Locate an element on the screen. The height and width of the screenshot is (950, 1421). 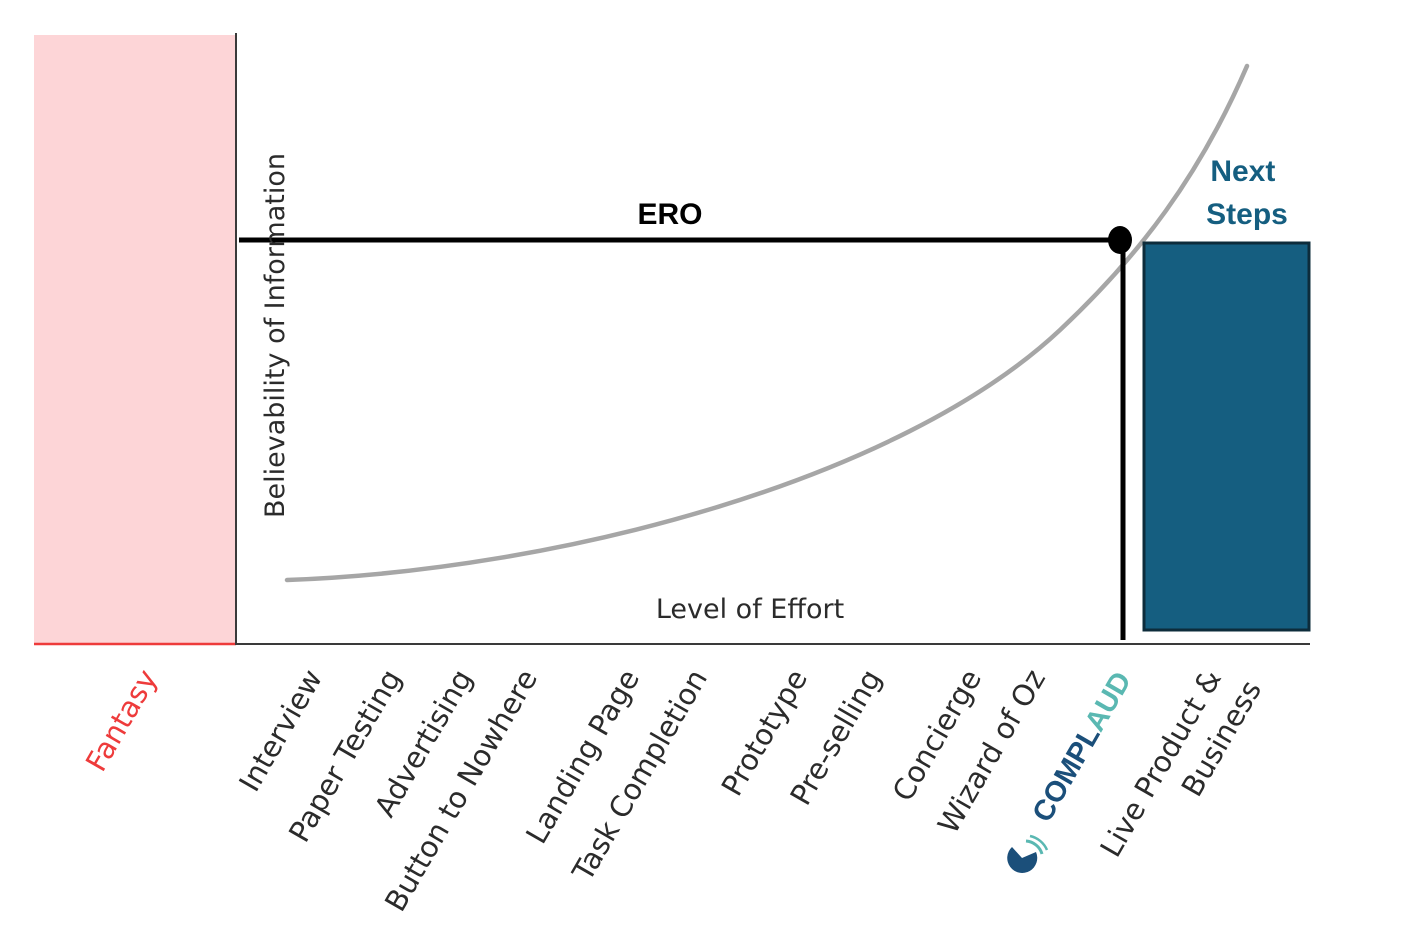
complaud-logo-icon is located at coordinates (1028, 853).